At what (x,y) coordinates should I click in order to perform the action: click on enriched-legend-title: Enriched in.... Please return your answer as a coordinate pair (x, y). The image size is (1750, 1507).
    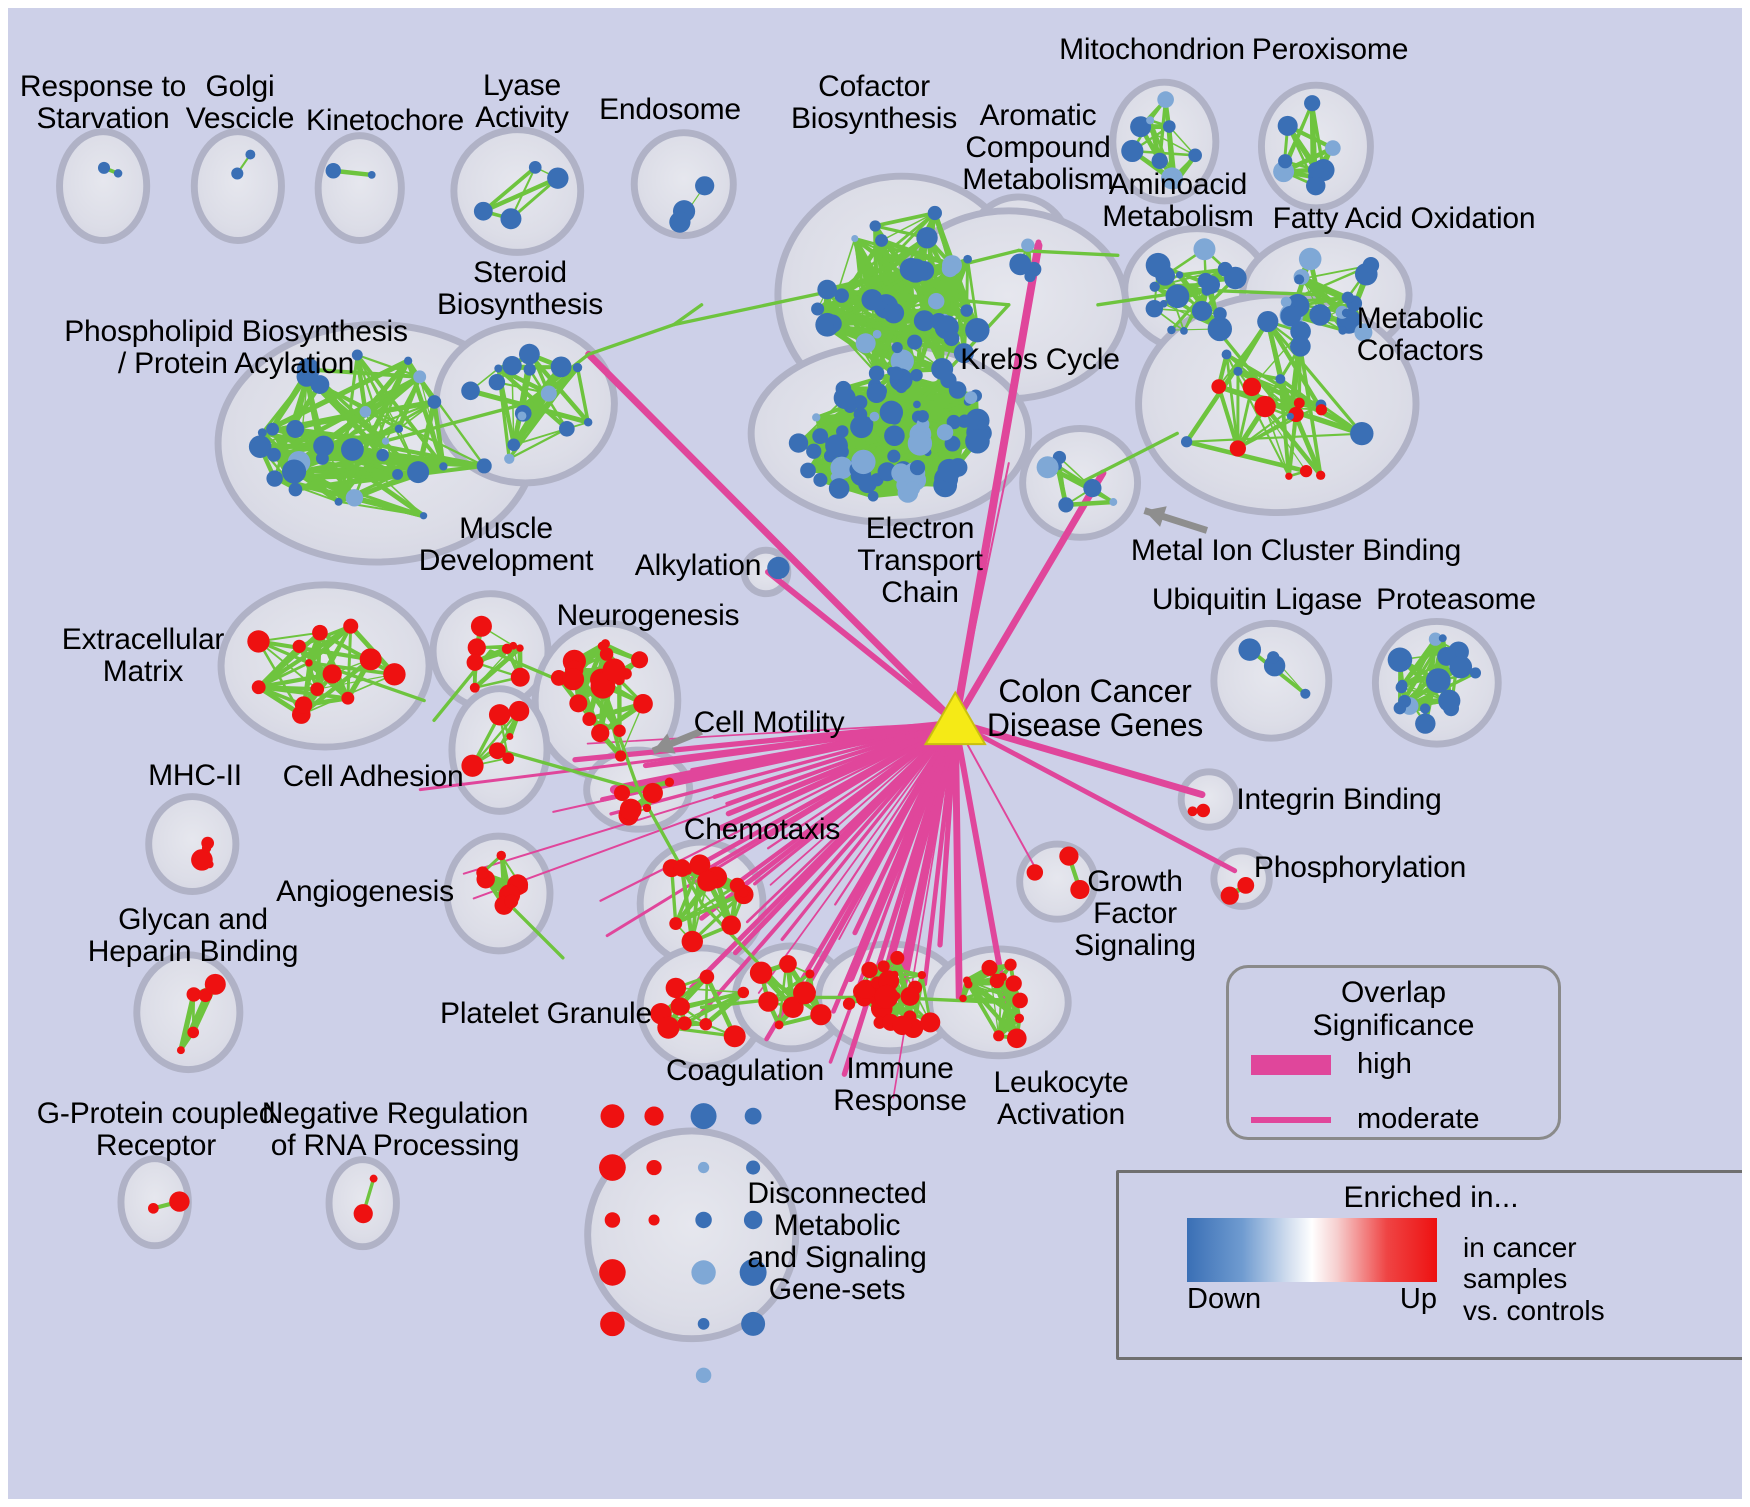
    Looking at the image, I should click on (1431, 1197).